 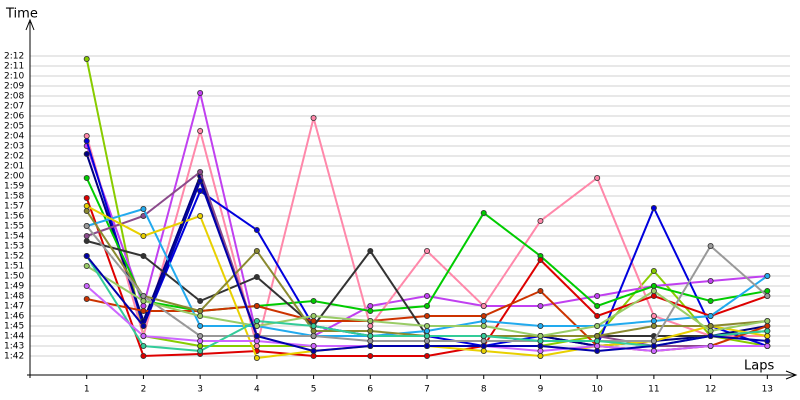 What do you see at coordinates (14, 207) in the screenshot?
I see `y-tick-label: 1:57` at bounding box center [14, 207].